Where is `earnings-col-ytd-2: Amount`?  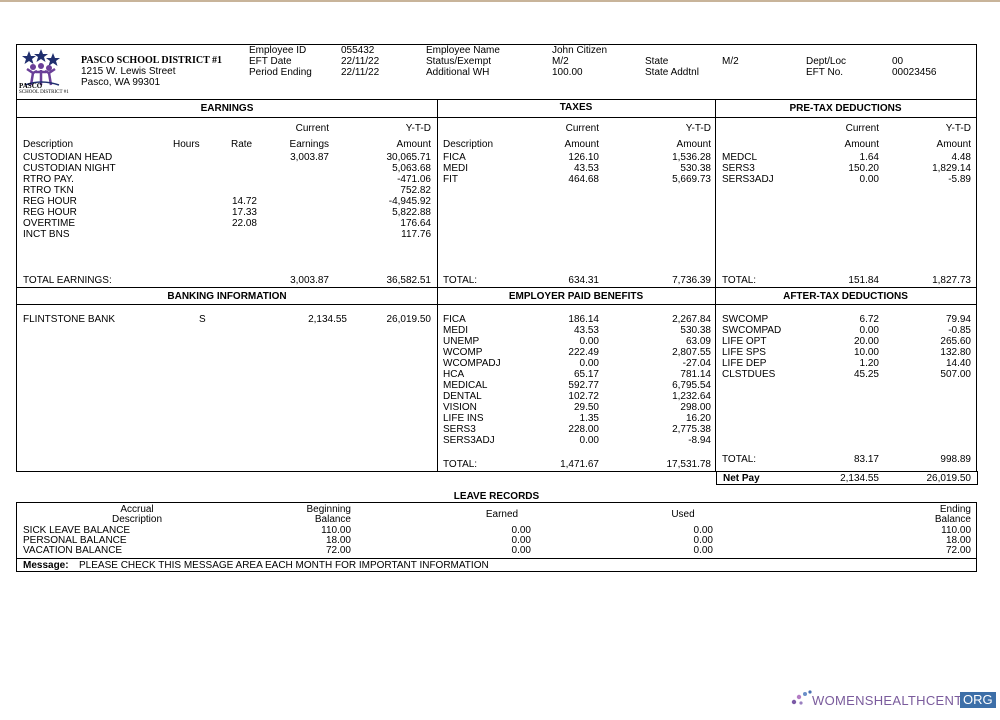
earnings-col-ytd-2: Amount is located at coordinates (413, 144).